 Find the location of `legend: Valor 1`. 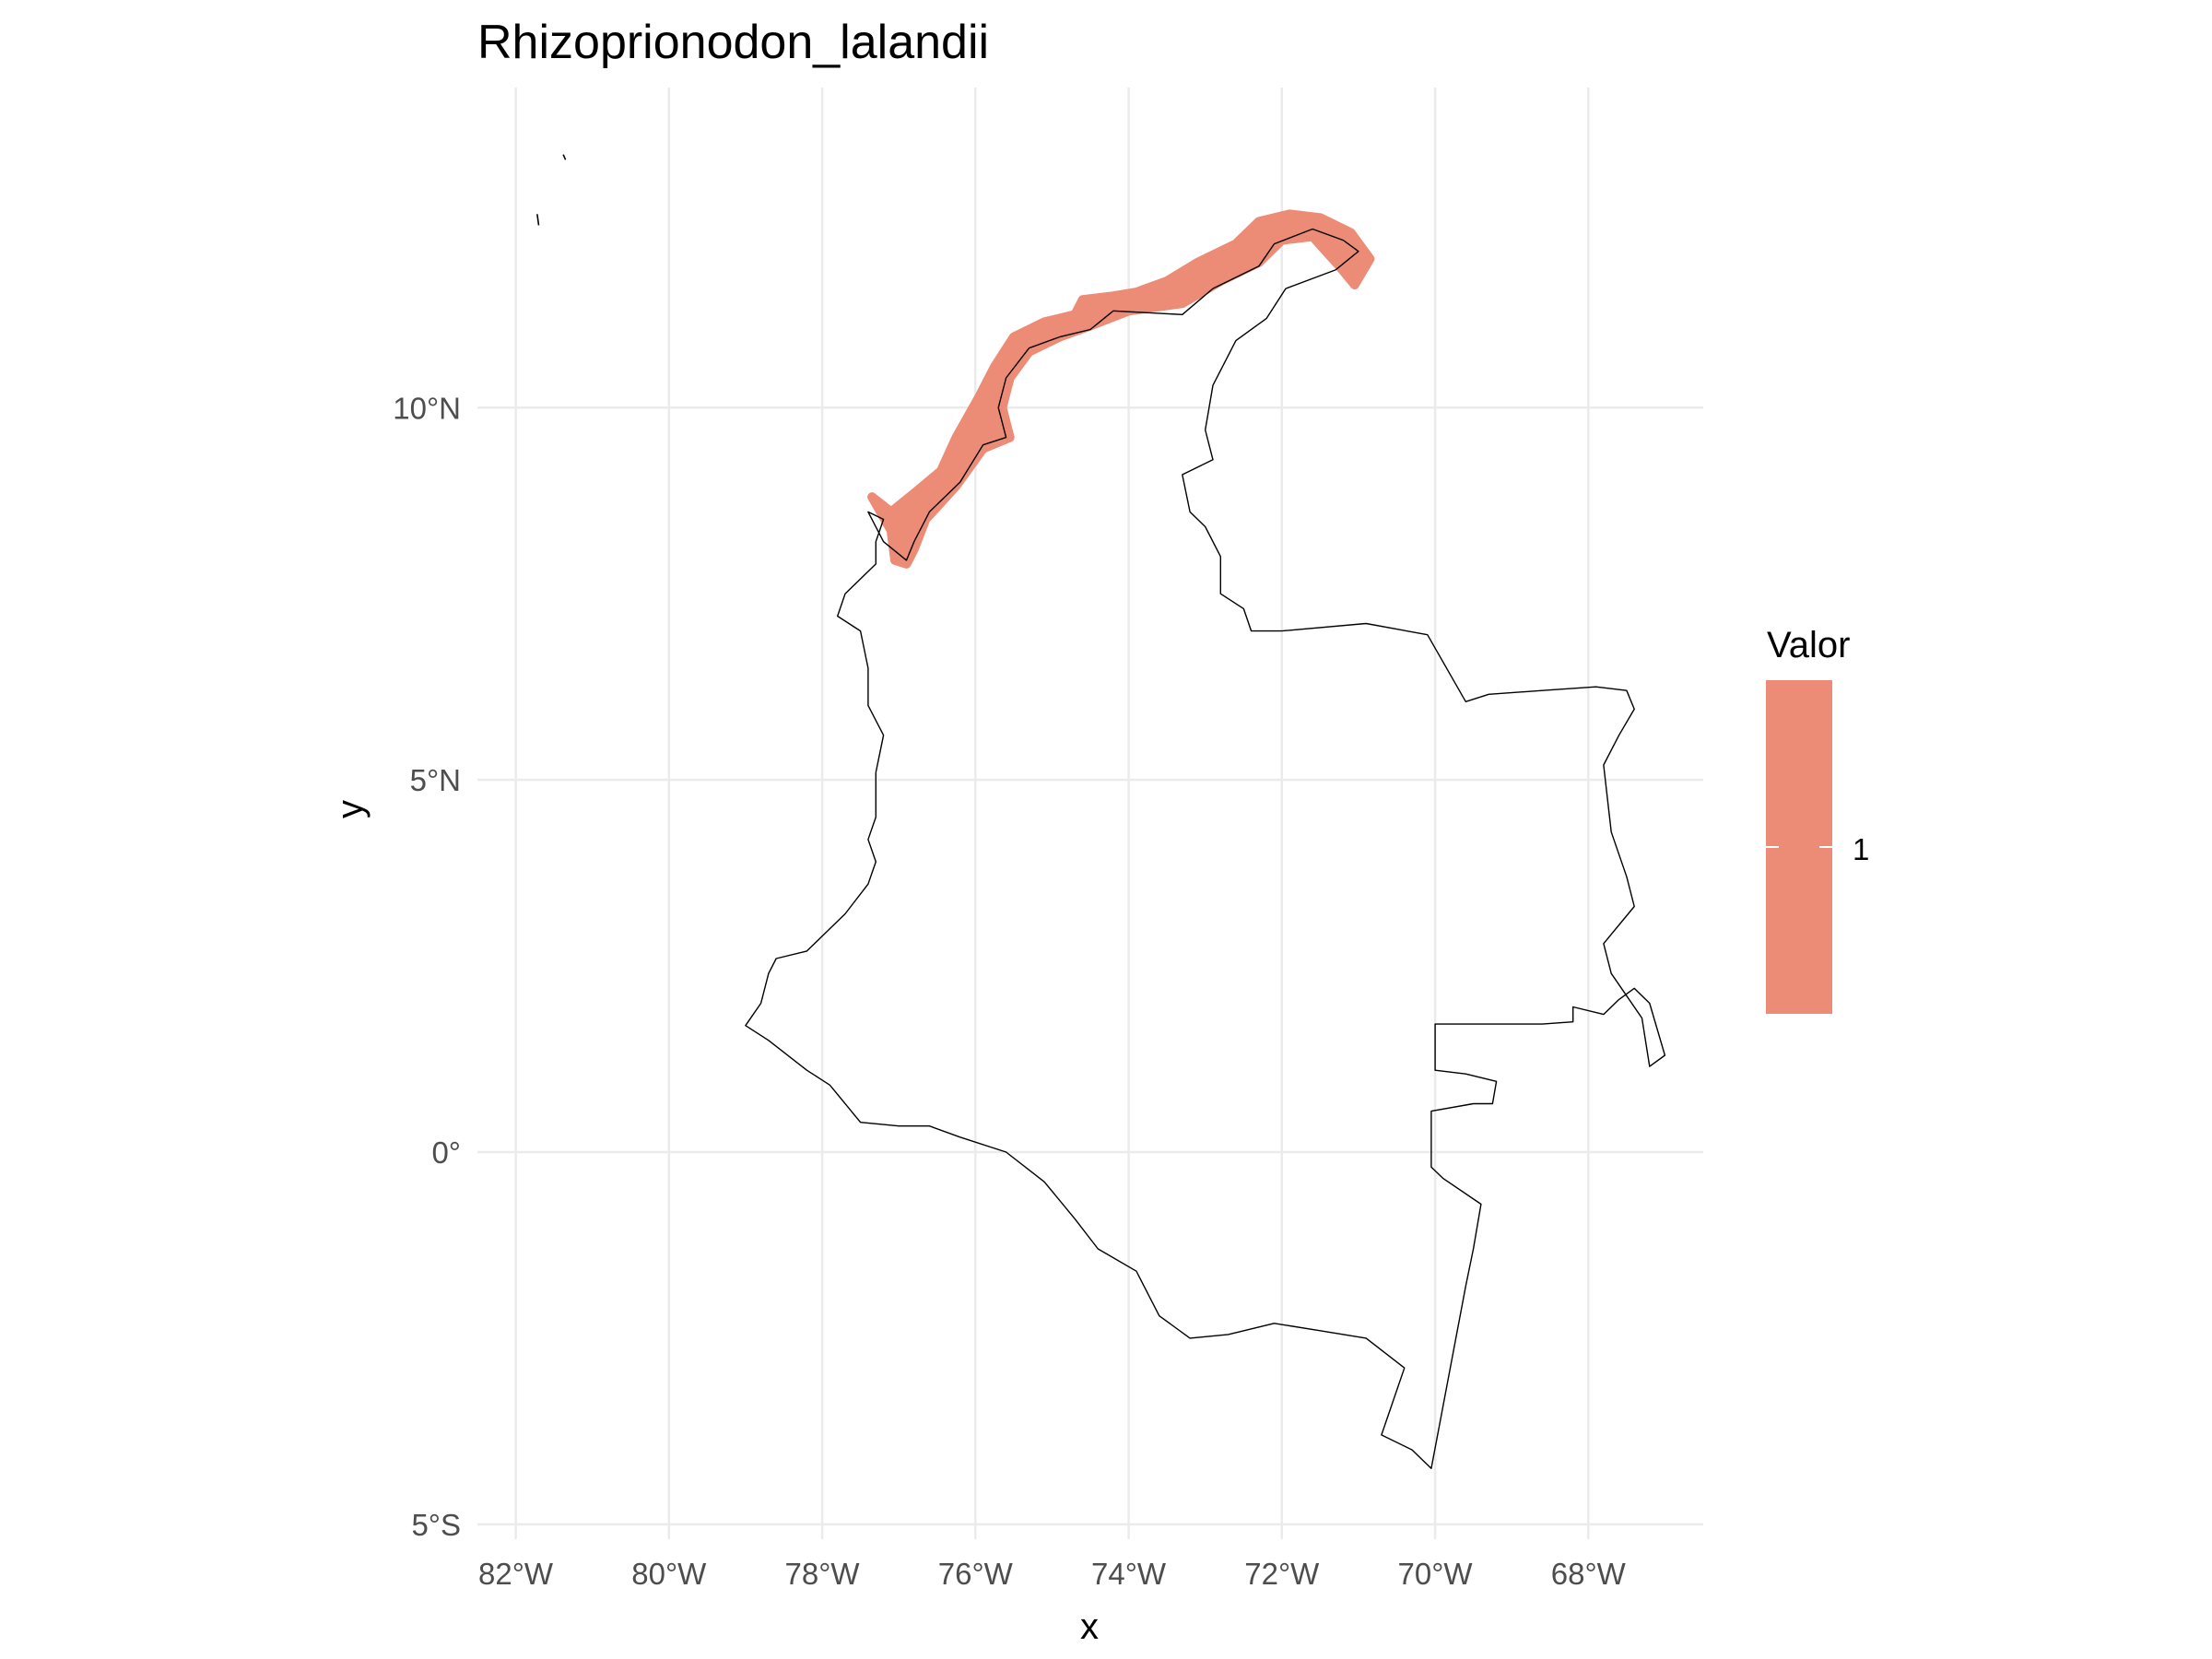

legend: Valor 1 is located at coordinates (1817, 819).